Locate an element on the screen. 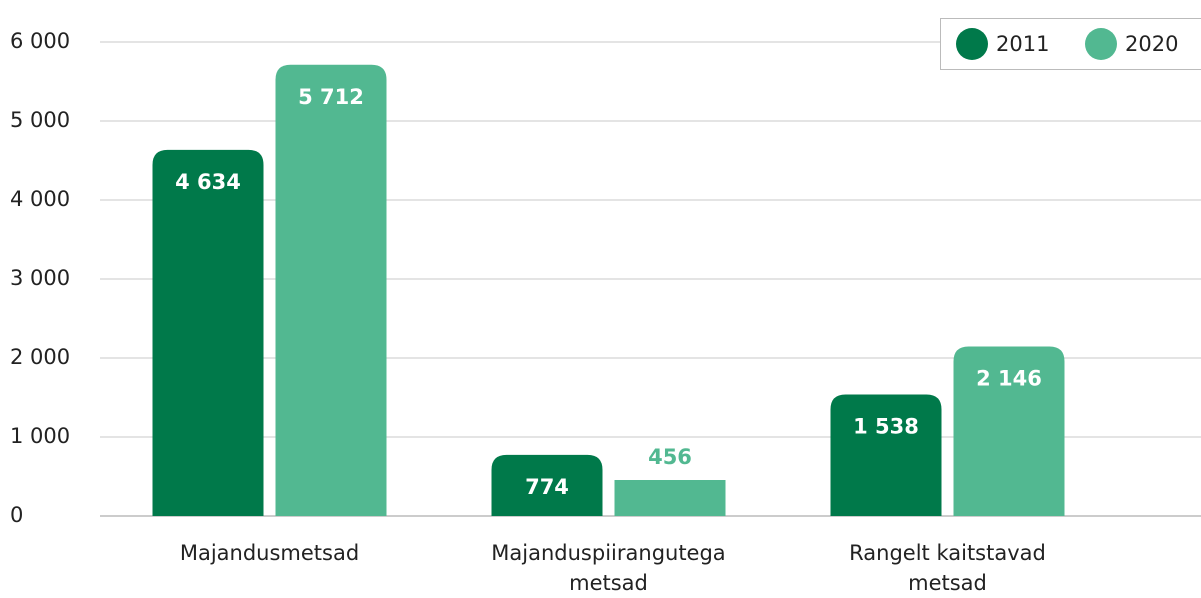  legend-box is located at coordinates (1070, 44).